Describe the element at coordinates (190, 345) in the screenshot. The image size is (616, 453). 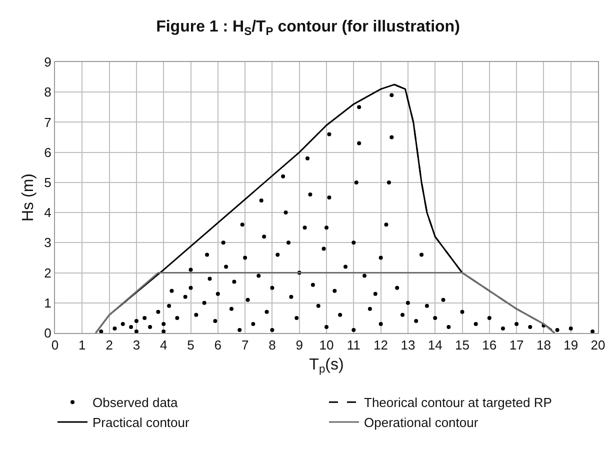
I see `x-tick-label: 5` at that location.